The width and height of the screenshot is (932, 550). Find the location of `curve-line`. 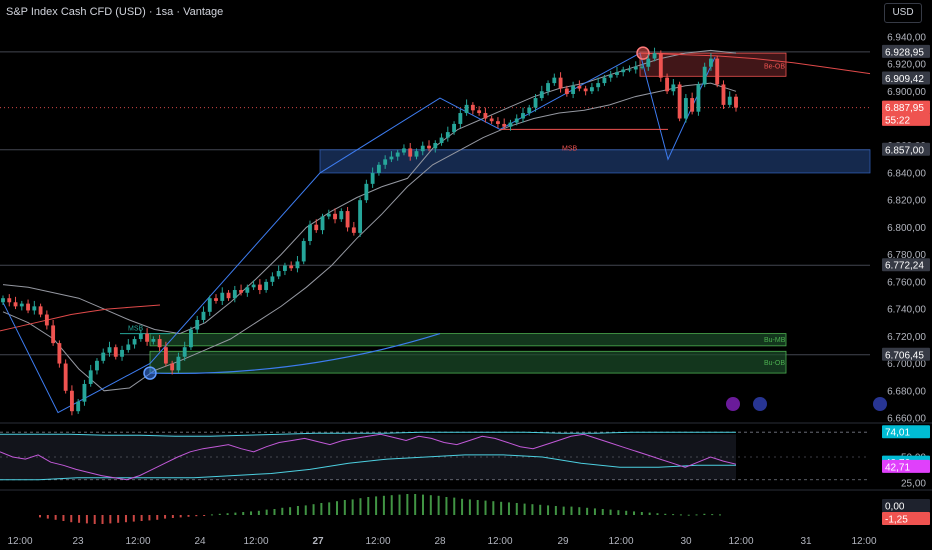

curve-line is located at coordinates (295, 353).